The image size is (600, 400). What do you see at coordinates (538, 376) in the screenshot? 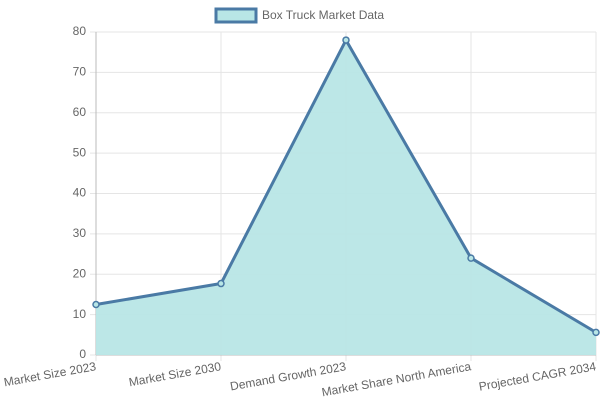
I see `x-tick-label: Projected CAGR 2034` at bounding box center [538, 376].